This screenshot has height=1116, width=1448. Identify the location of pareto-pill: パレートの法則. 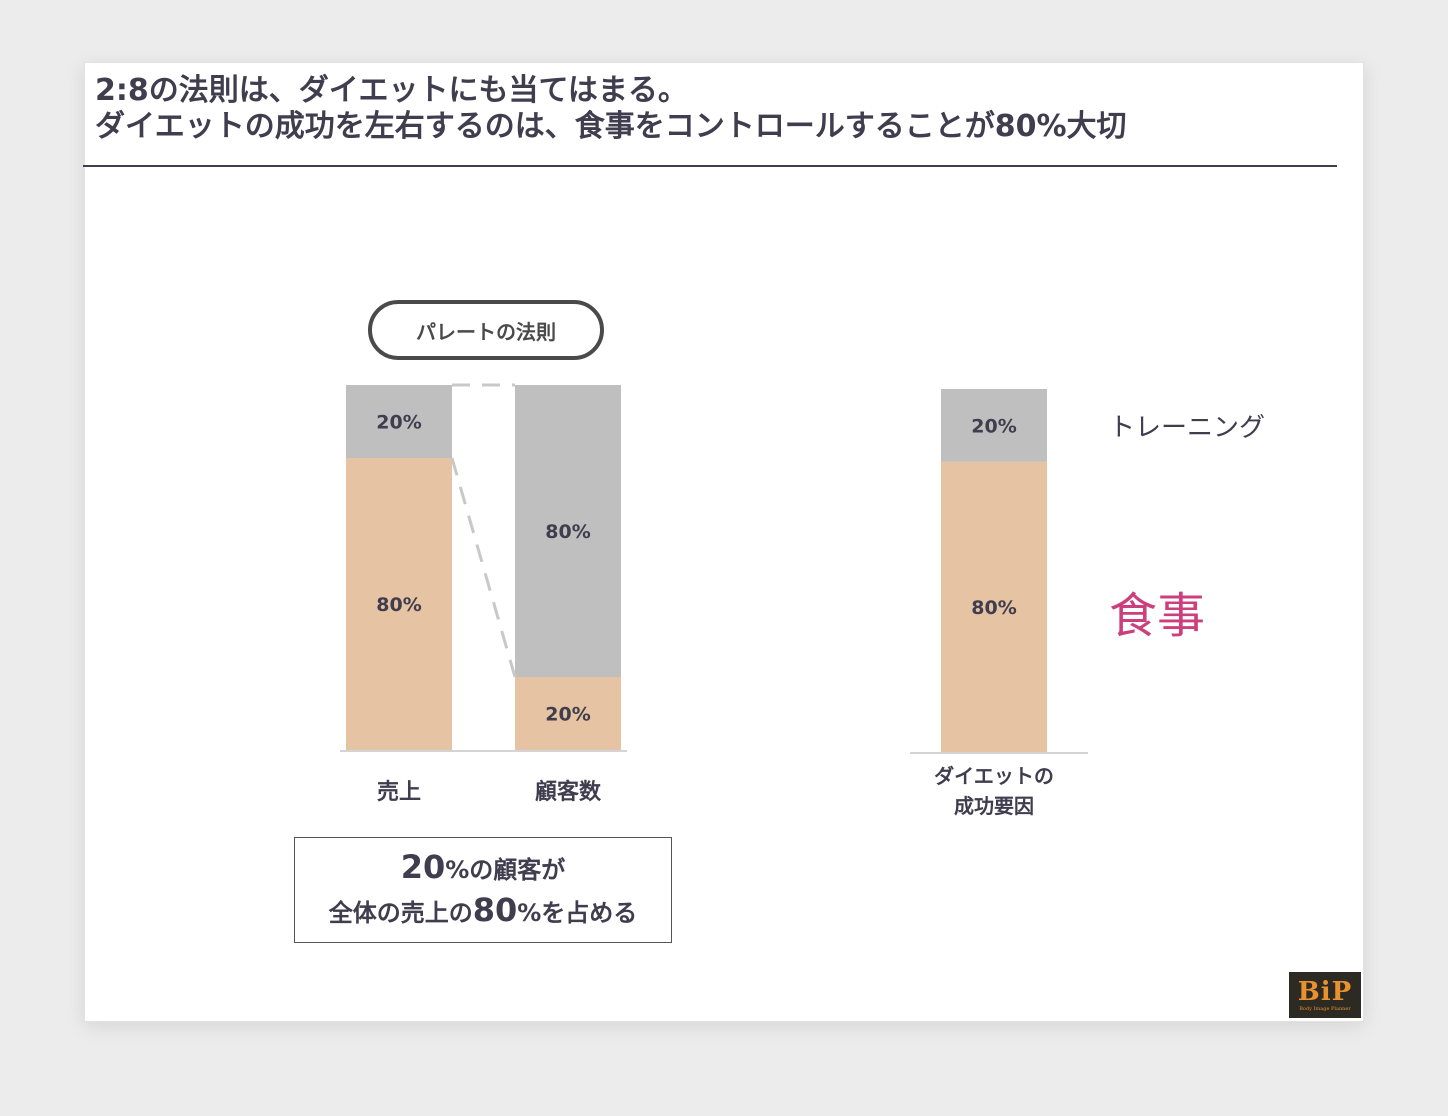
(486, 330).